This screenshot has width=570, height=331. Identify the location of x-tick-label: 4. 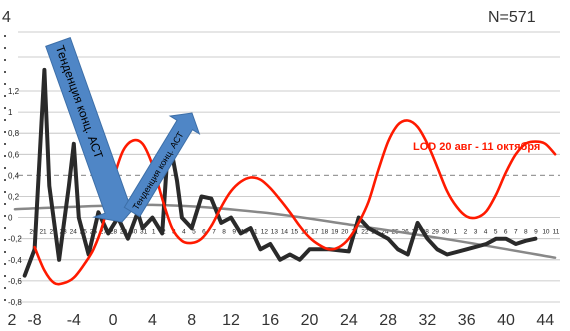
(152, 320).